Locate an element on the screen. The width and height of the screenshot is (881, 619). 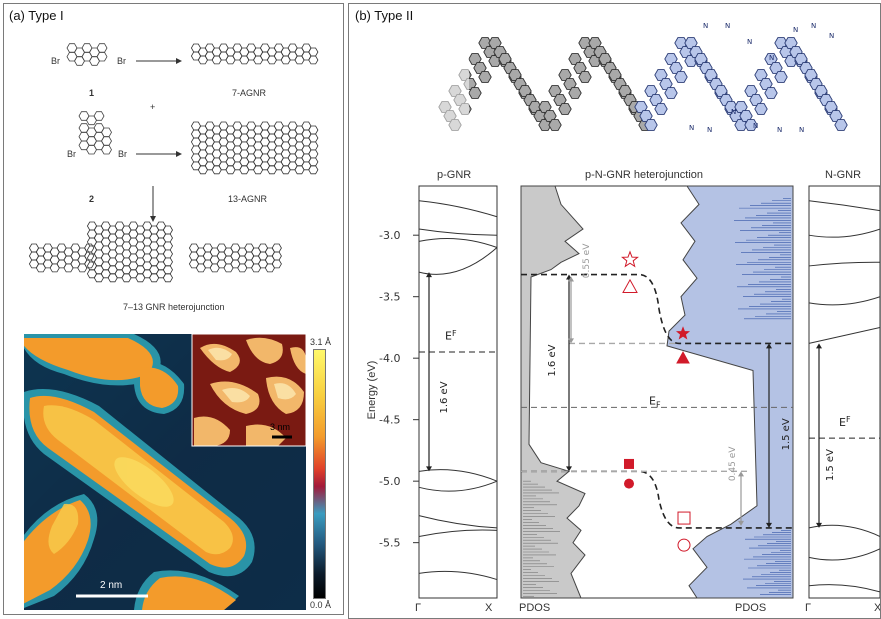
vbm-offset-label: 0.45 eV is located at coordinates (733, 463).